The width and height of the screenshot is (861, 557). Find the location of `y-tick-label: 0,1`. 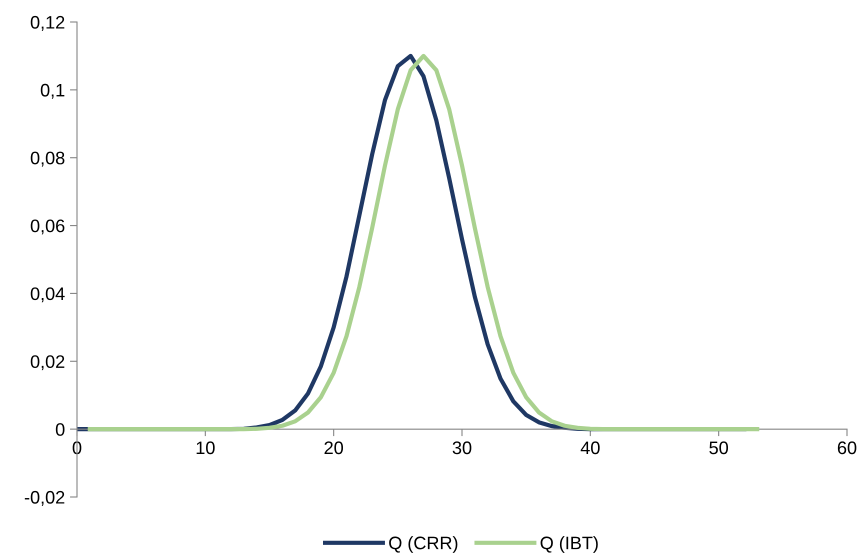

y-tick-label: 0,1 is located at coordinates (52, 91).